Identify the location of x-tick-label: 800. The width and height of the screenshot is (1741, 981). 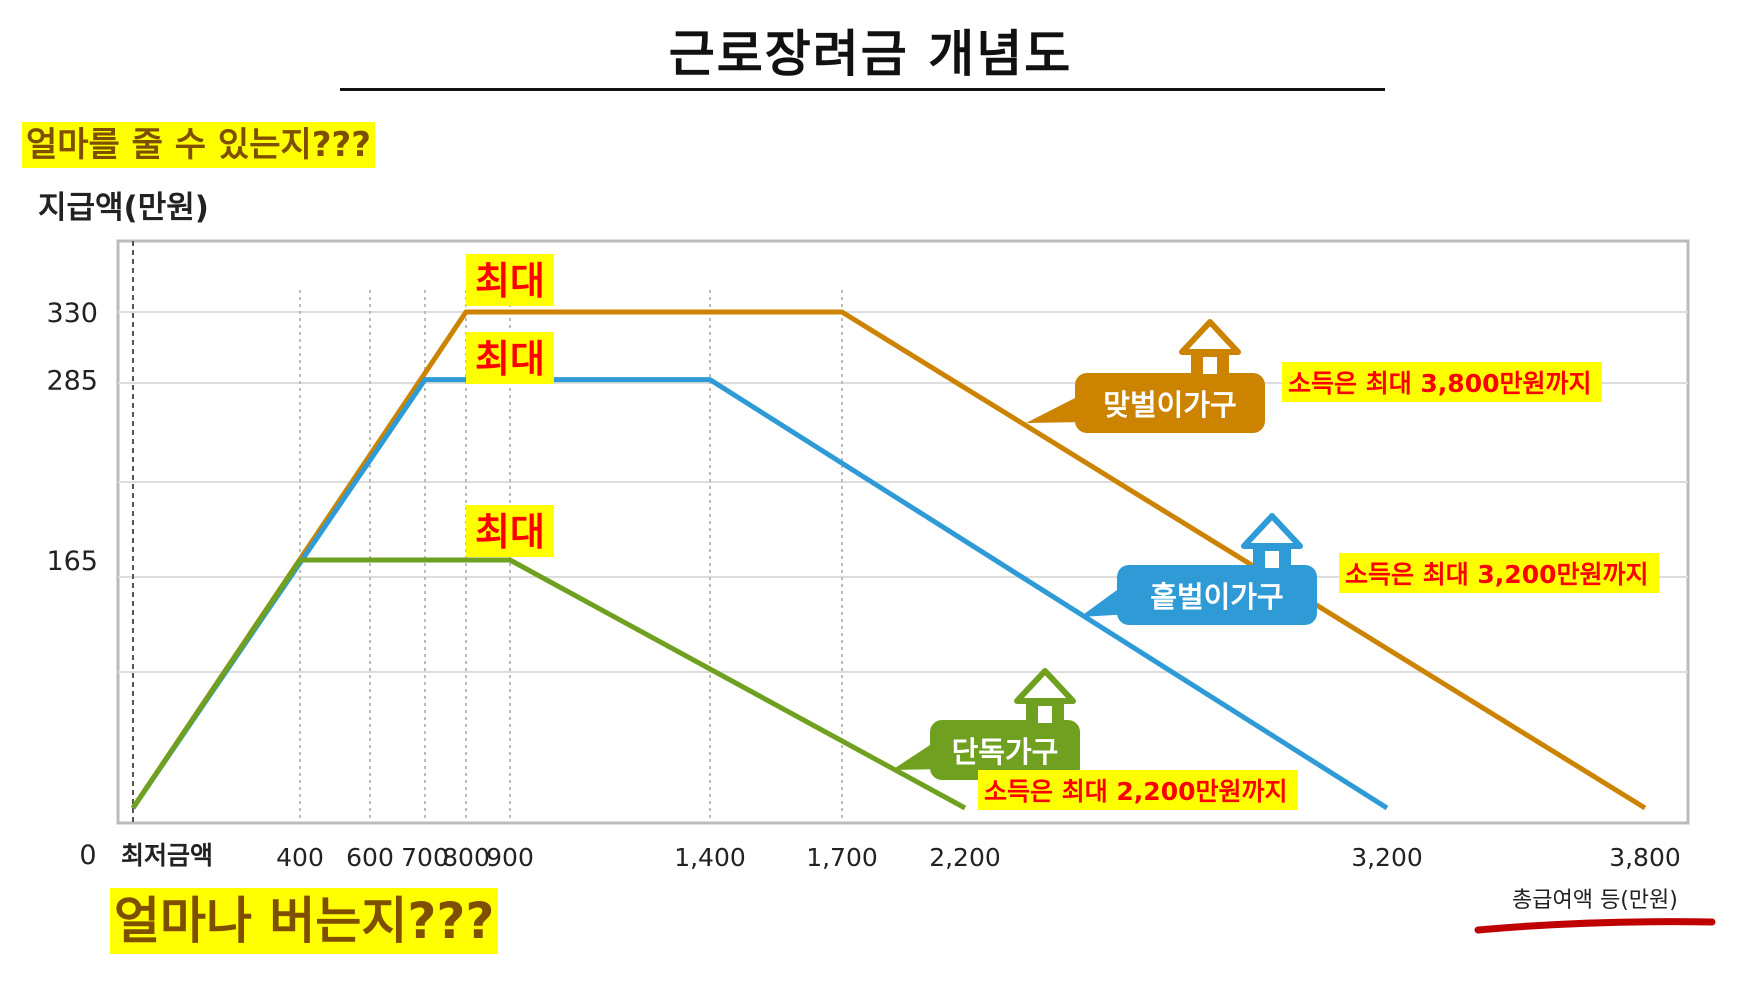
(466, 857).